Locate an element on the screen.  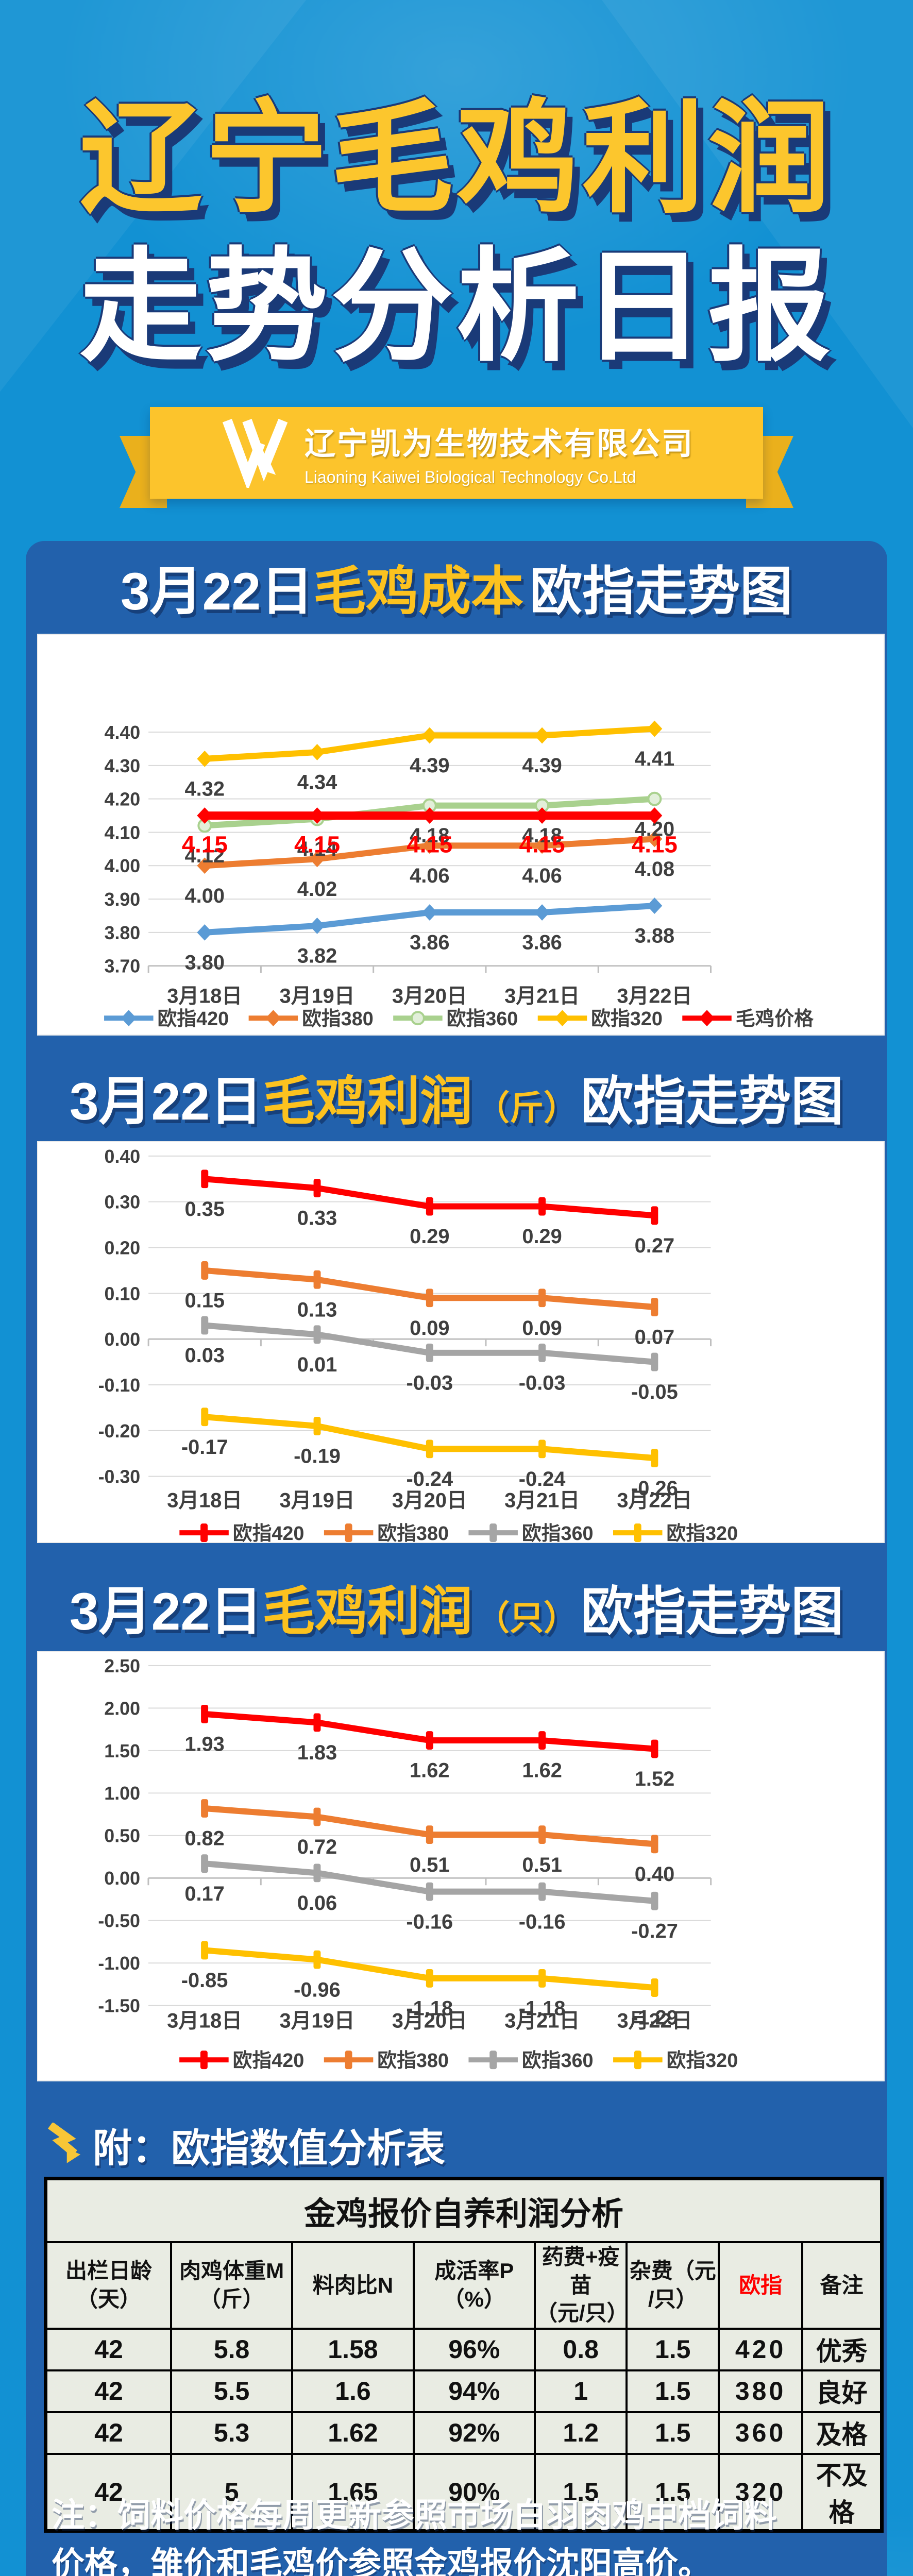
svg-text: 1.50 is located at coordinates (122, 1751).